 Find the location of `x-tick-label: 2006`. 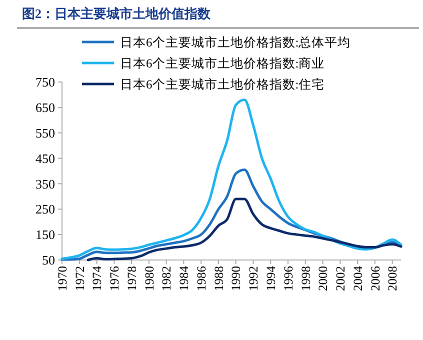

x-tick-label: 2006 is located at coordinates (375, 278).